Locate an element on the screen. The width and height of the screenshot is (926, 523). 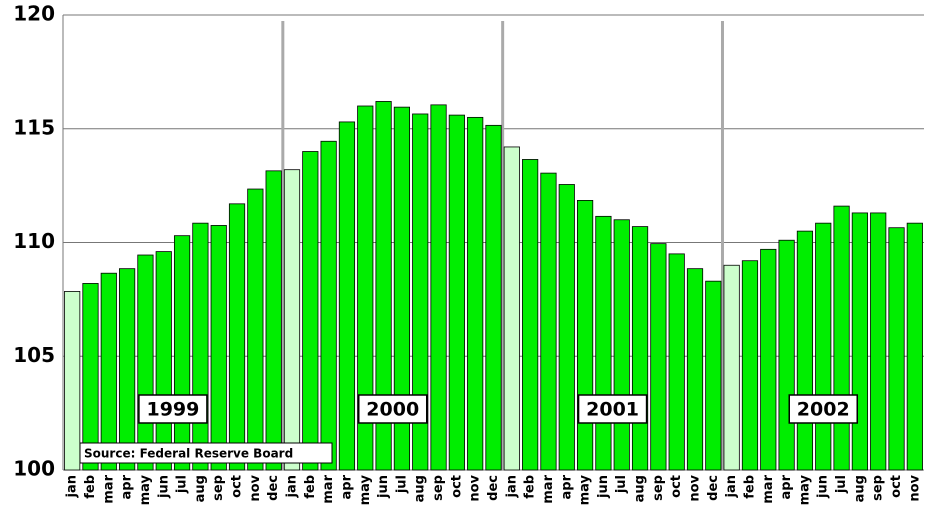
source-box is located at coordinates (206, 453).